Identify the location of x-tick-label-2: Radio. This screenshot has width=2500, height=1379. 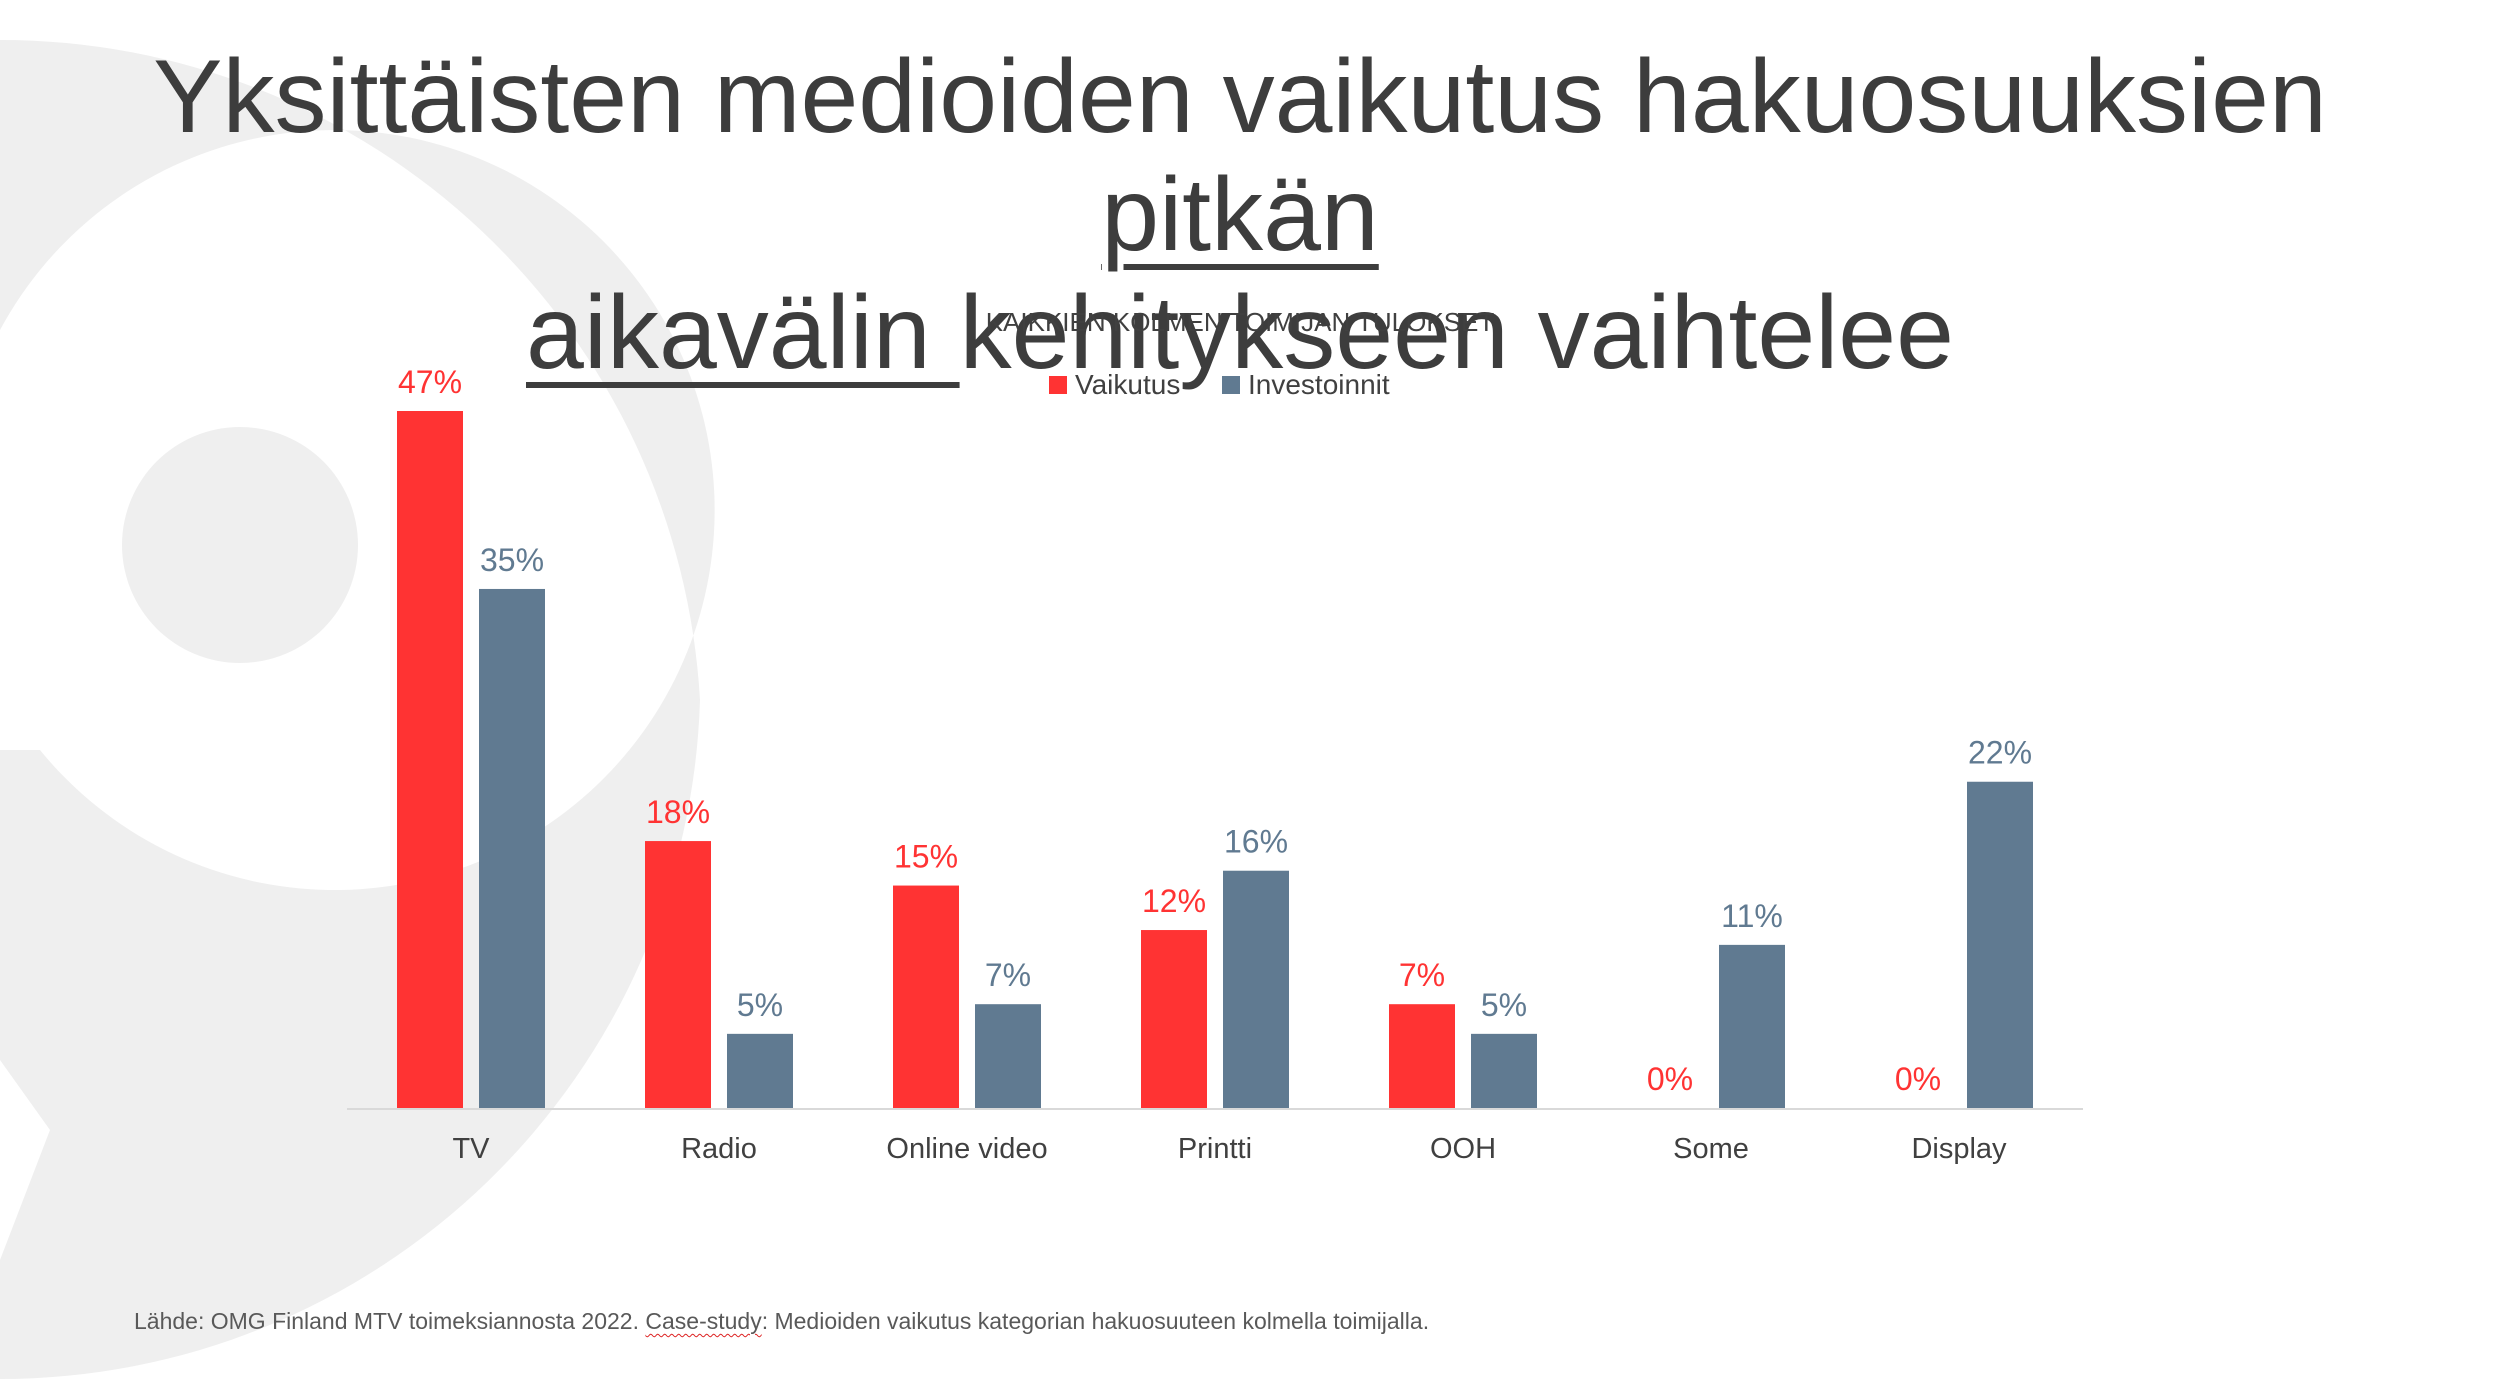
(719, 1149).